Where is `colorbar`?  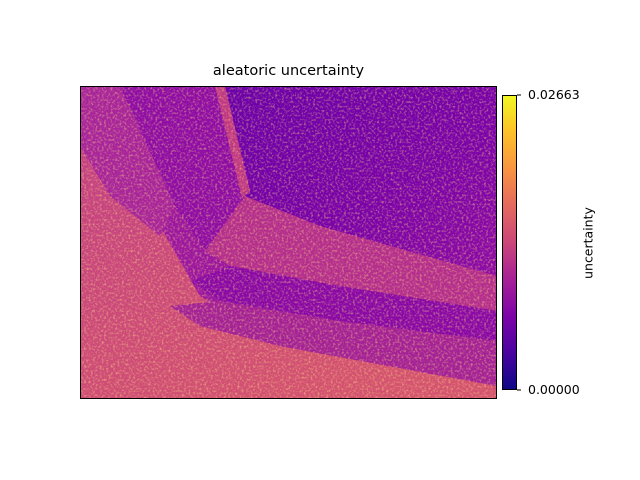 colorbar is located at coordinates (509, 242).